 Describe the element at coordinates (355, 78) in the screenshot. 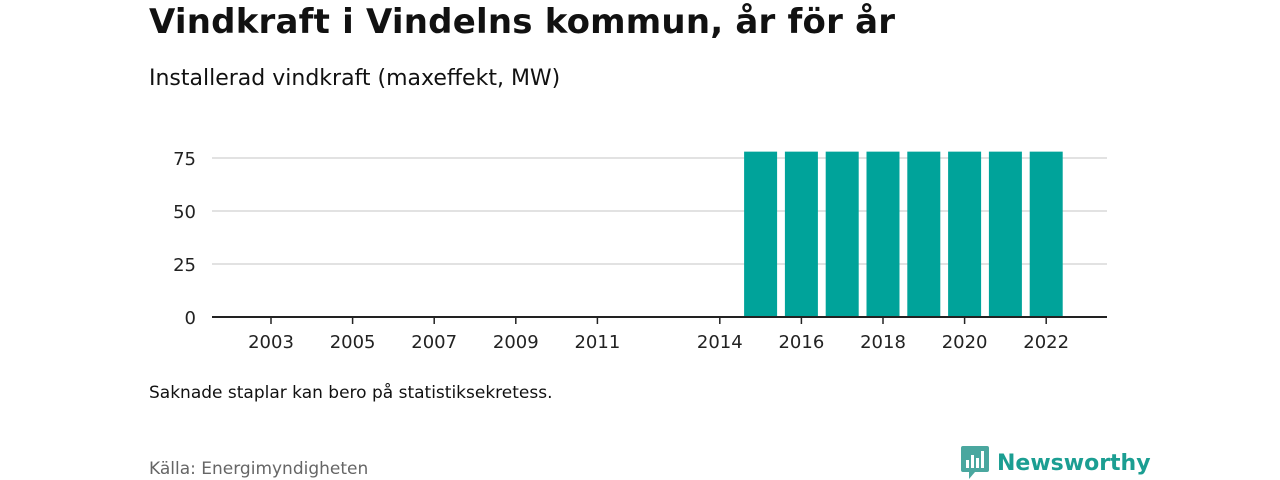

I see `chart-subtitle: Installerad vindkraft (maxeffekt, MW)` at that location.